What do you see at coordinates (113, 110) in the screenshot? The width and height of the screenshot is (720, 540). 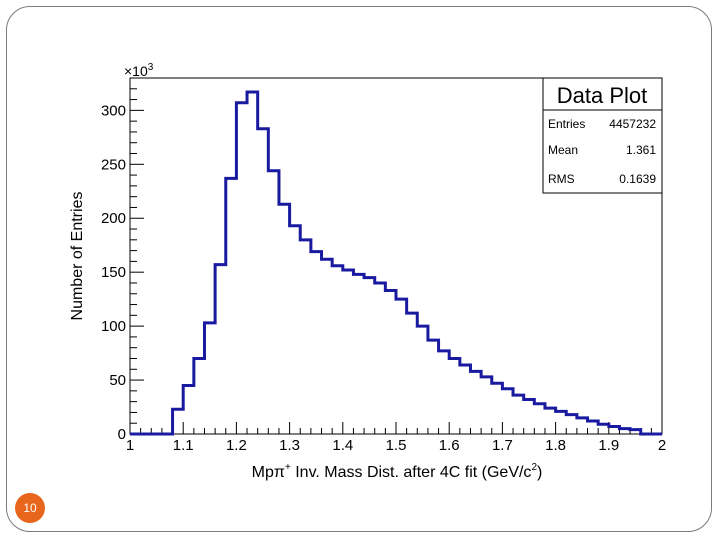 I see `y-tick-label: 300` at bounding box center [113, 110].